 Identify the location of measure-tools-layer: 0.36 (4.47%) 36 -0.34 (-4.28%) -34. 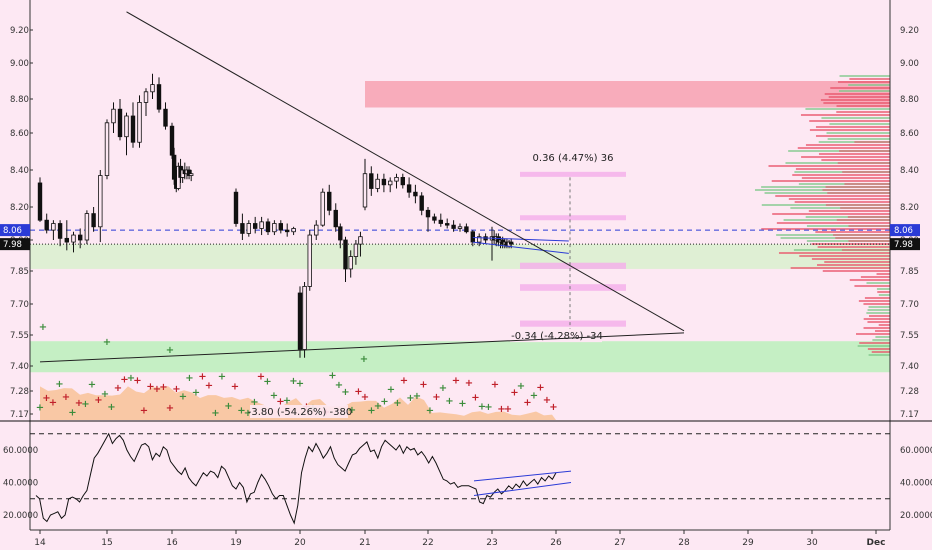
(568, 248).